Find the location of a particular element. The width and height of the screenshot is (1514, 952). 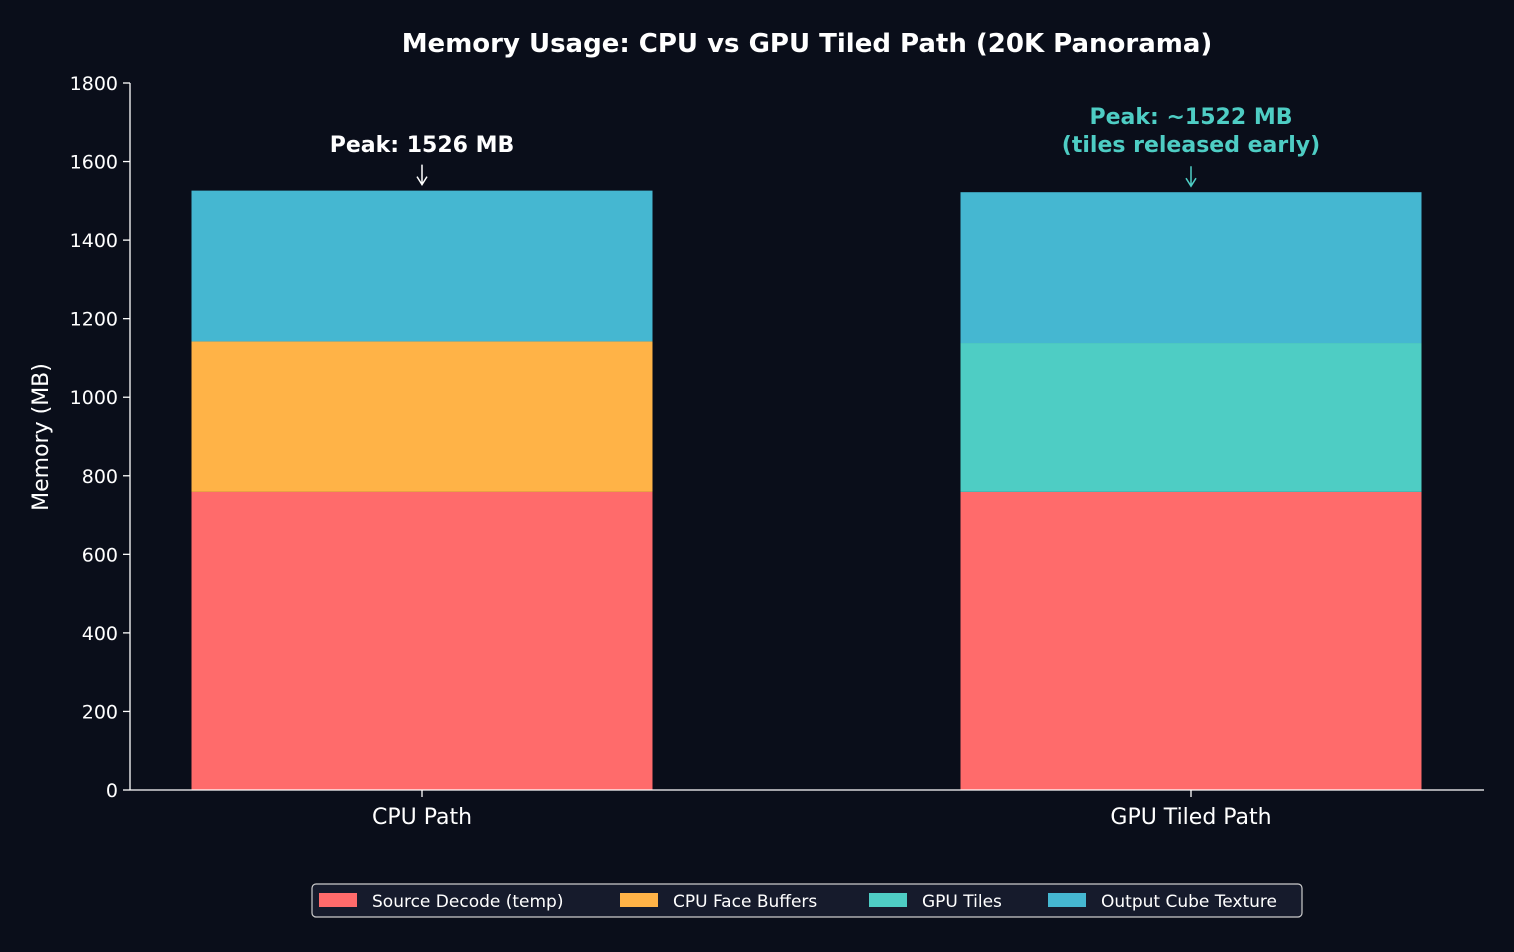

legend-label: Source Decode (temp) is located at coordinates (467, 902).